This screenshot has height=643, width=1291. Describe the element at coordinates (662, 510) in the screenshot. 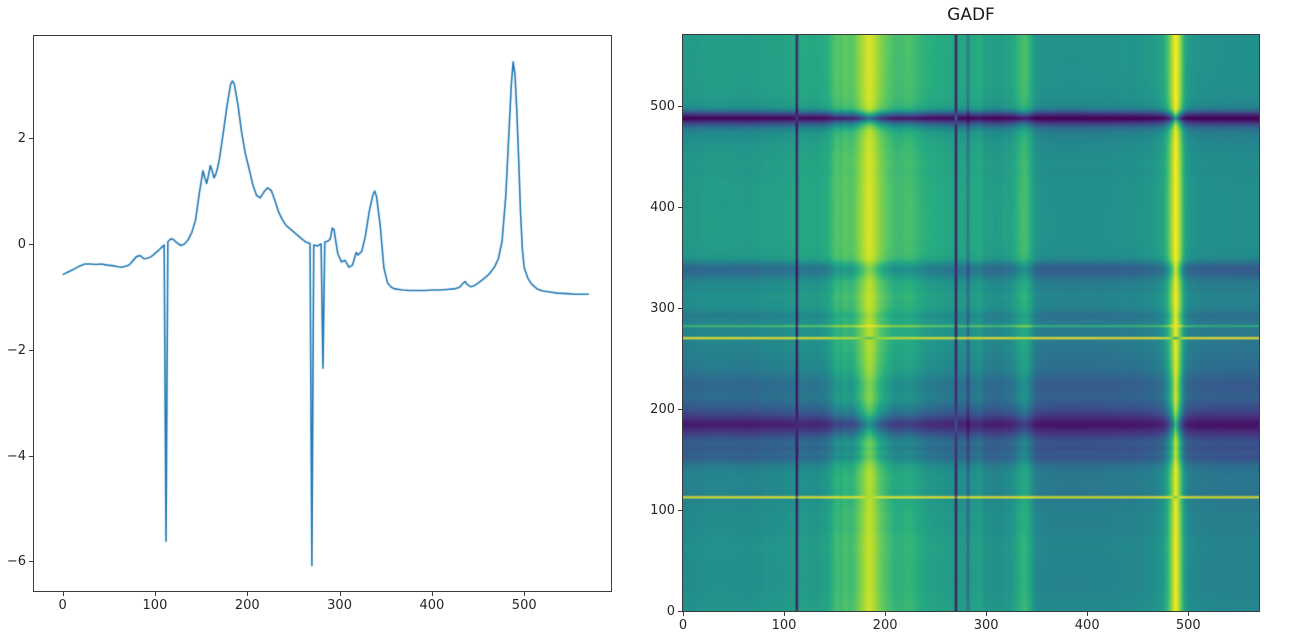

I see `y-tick-label: 100` at that location.